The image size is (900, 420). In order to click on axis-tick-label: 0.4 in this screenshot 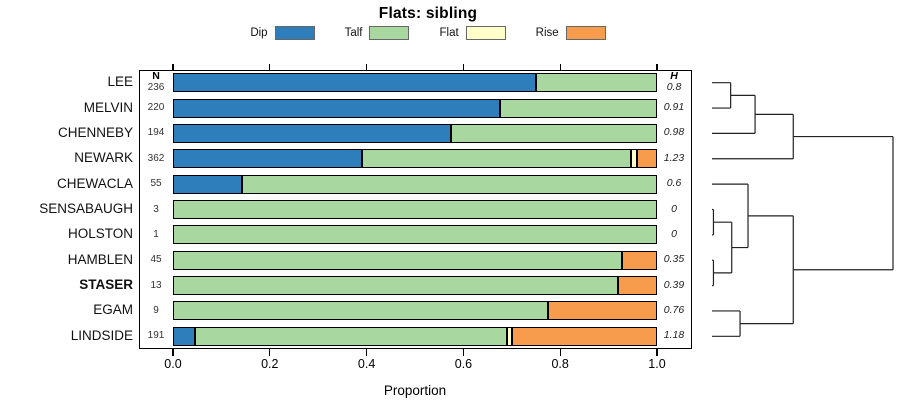, I will do `click(366, 364)`.